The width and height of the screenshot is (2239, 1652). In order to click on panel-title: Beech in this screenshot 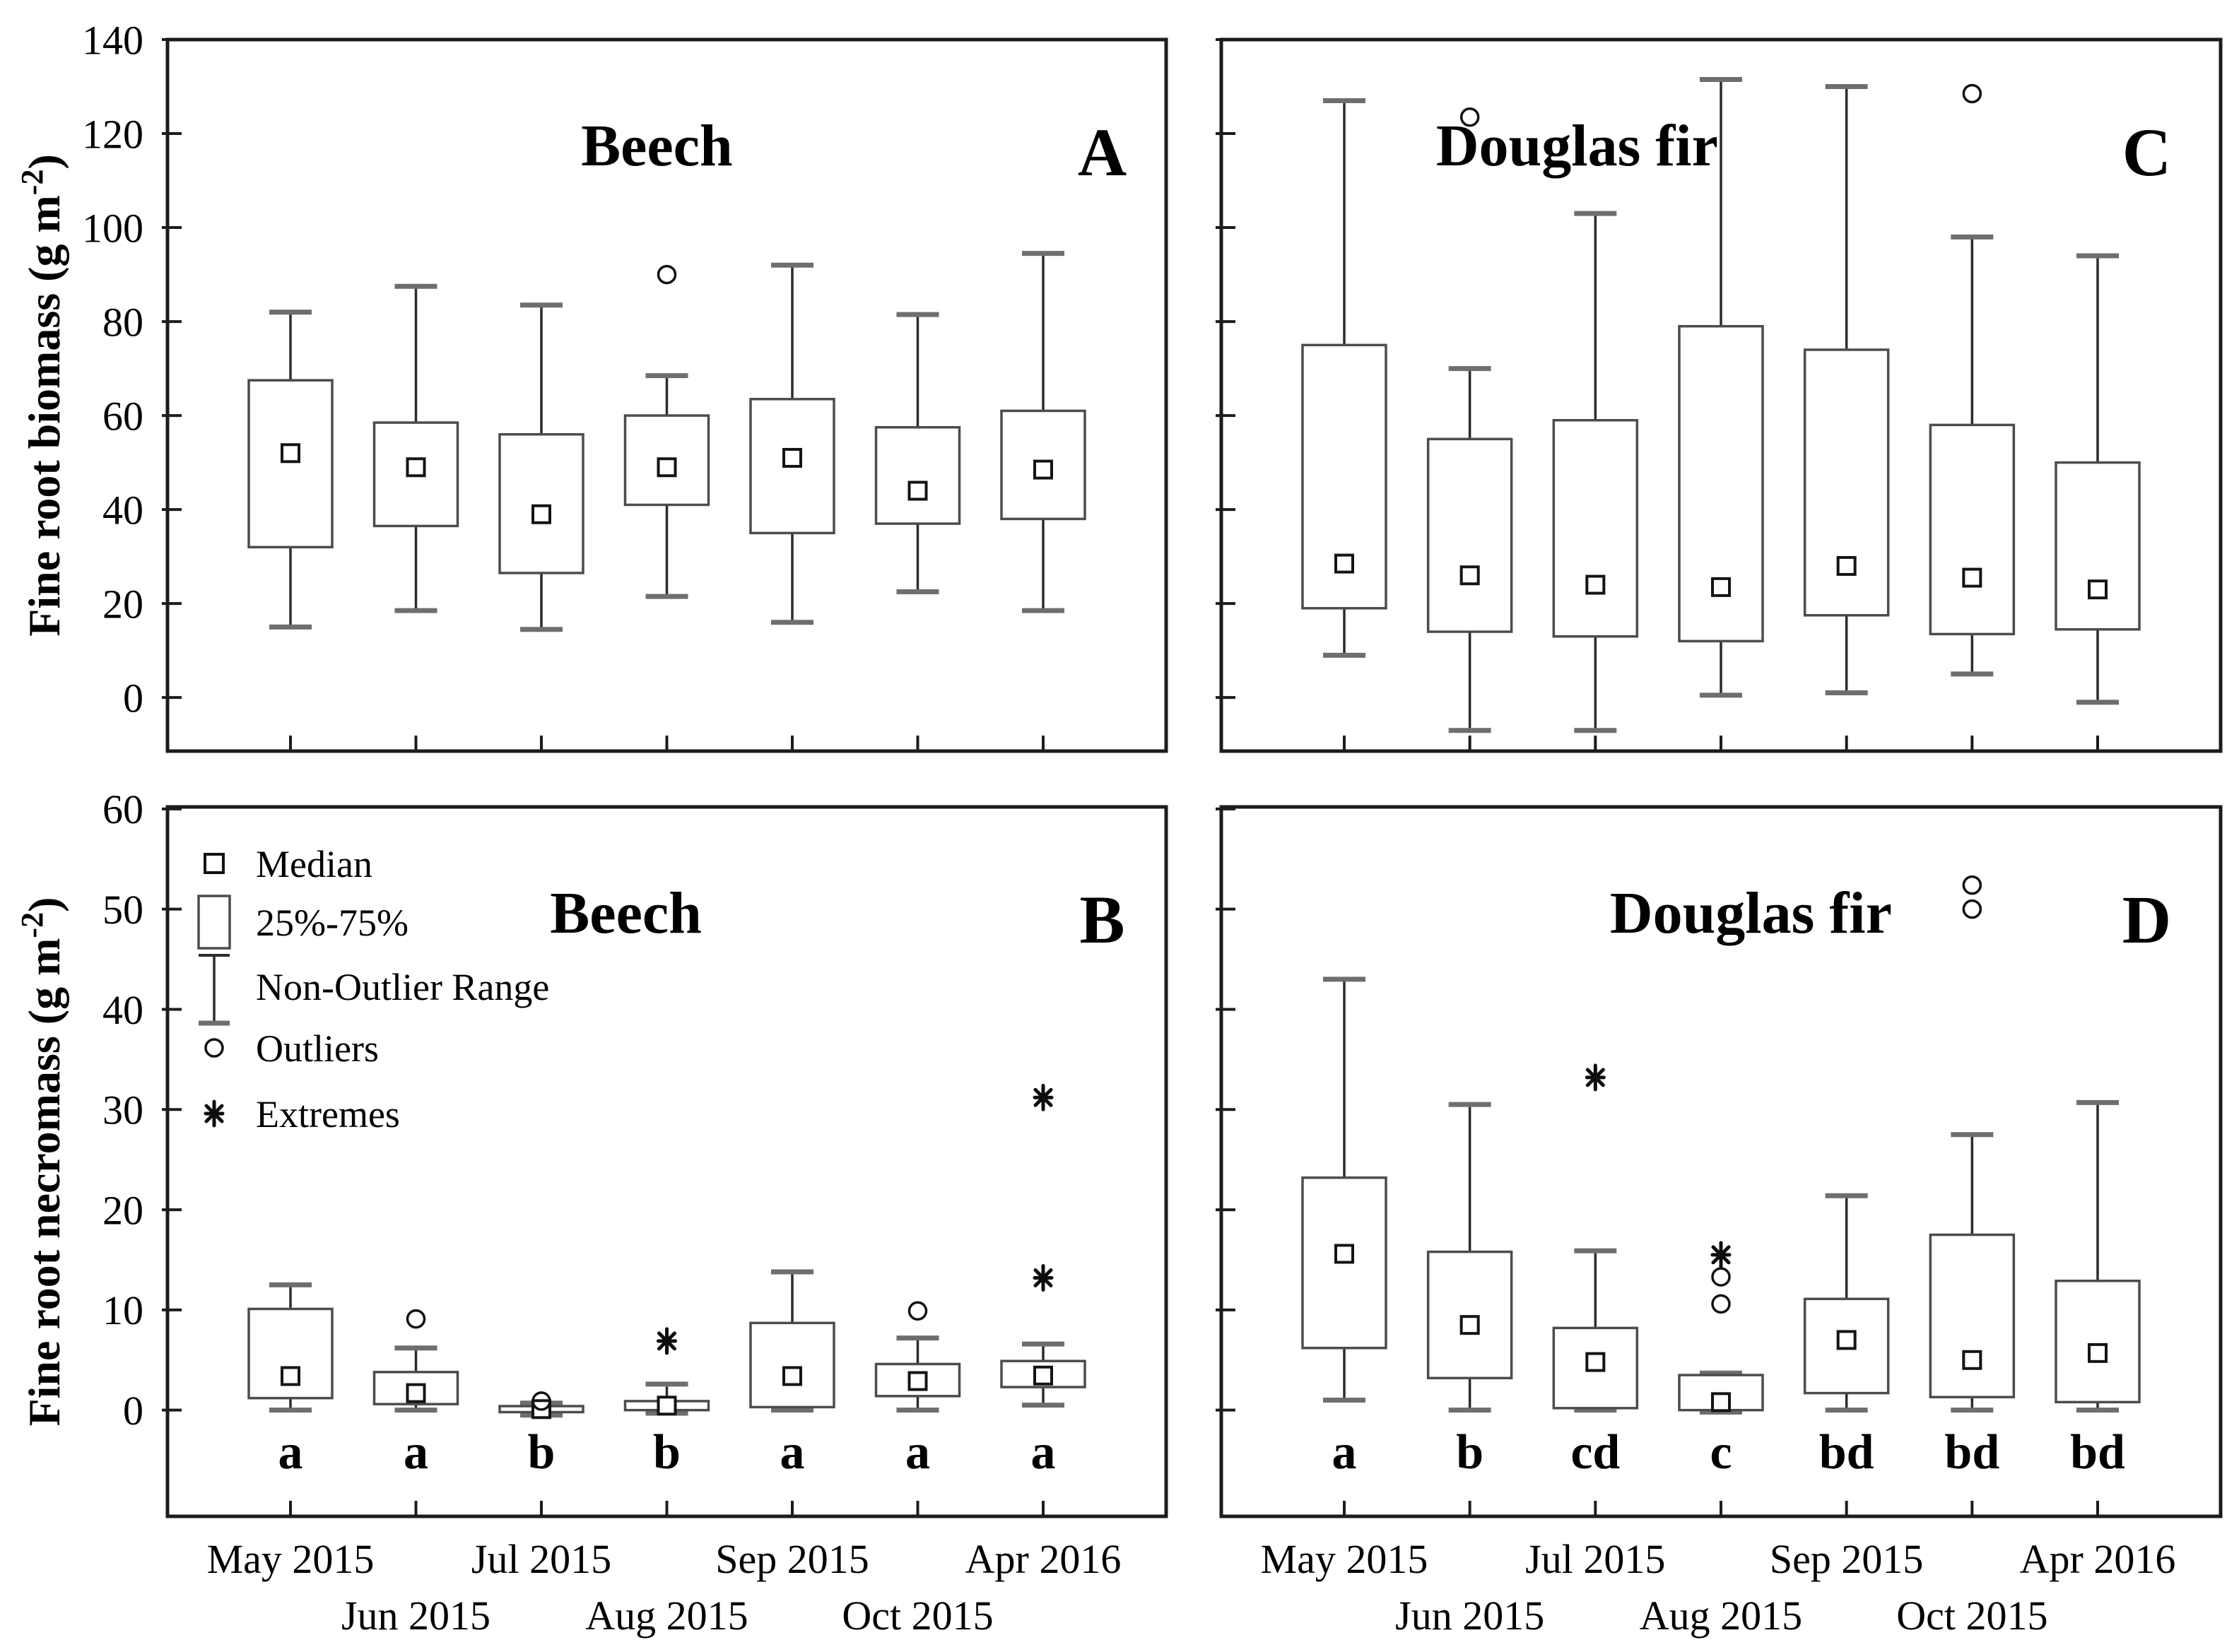, I will do `click(657, 146)`.